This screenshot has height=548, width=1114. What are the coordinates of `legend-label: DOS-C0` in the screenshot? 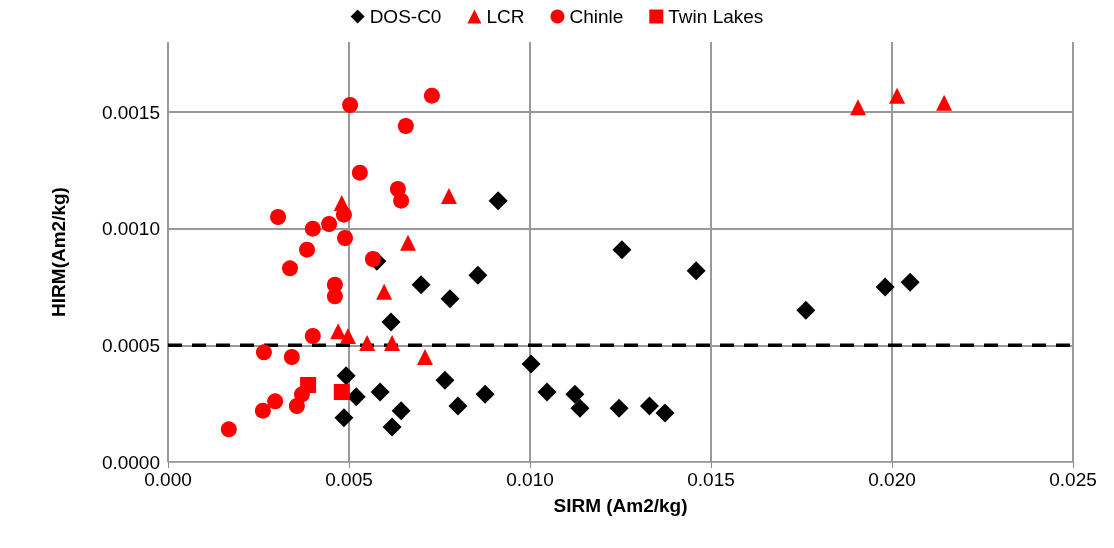 It's located at (405, 16).